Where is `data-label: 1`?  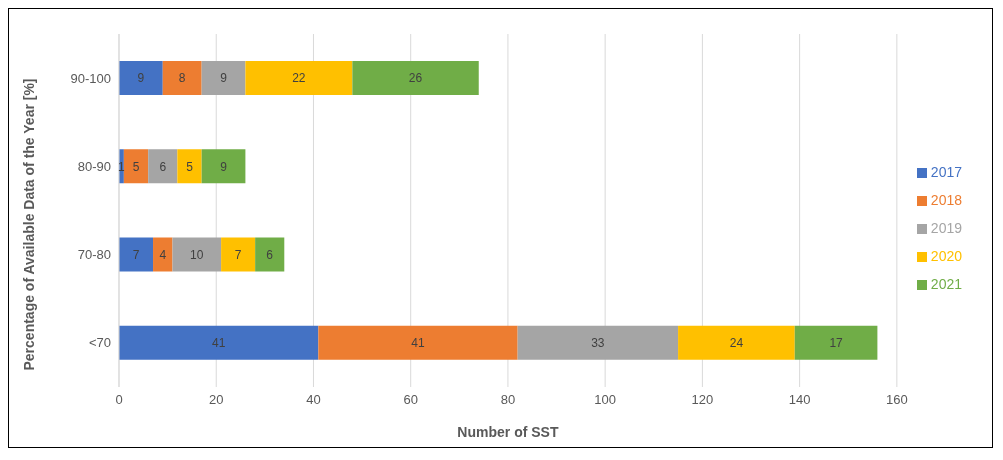
data-label: 1 is located at coordinates (122, 166).